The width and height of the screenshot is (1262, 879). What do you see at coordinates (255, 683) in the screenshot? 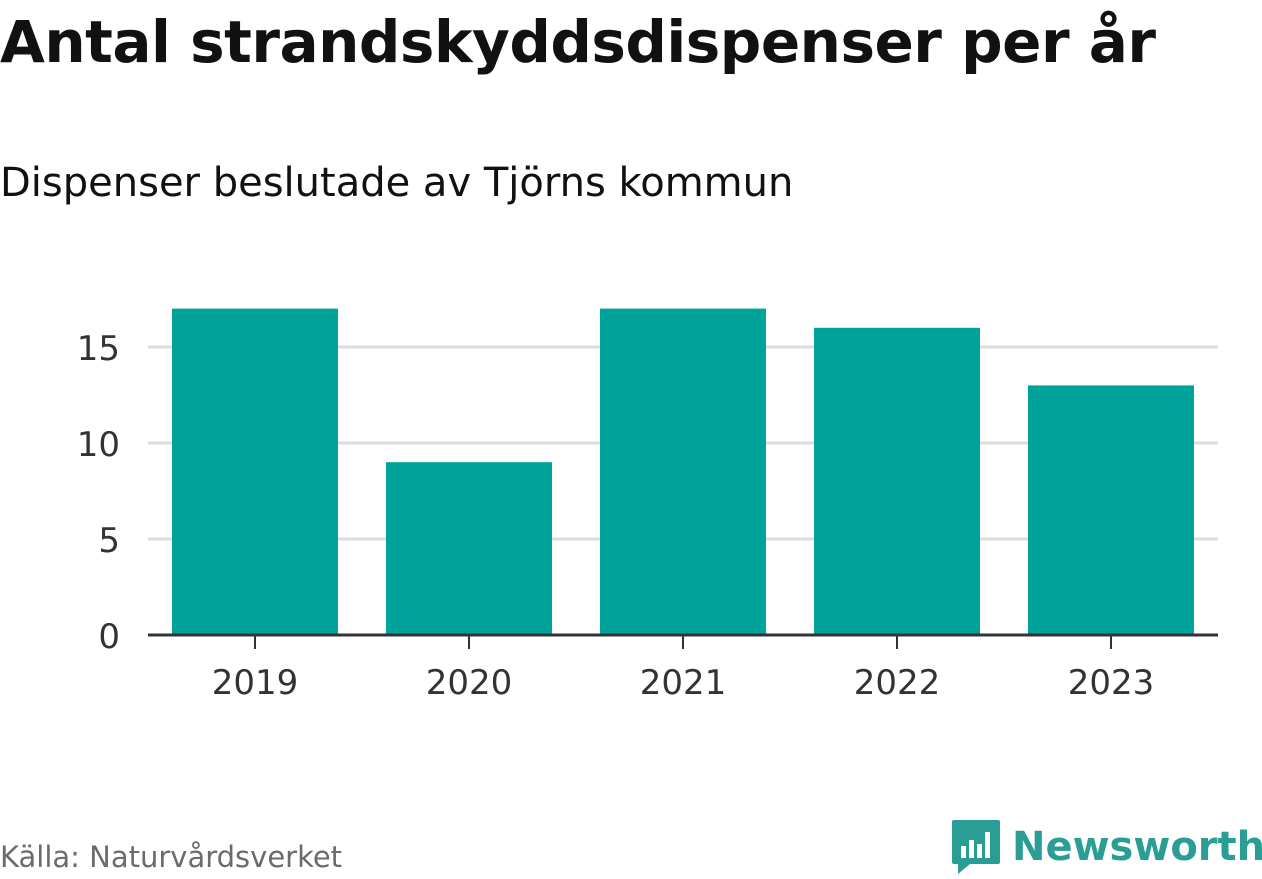
I see `x-tick-label: 2019` at bounding box center [255, 683].